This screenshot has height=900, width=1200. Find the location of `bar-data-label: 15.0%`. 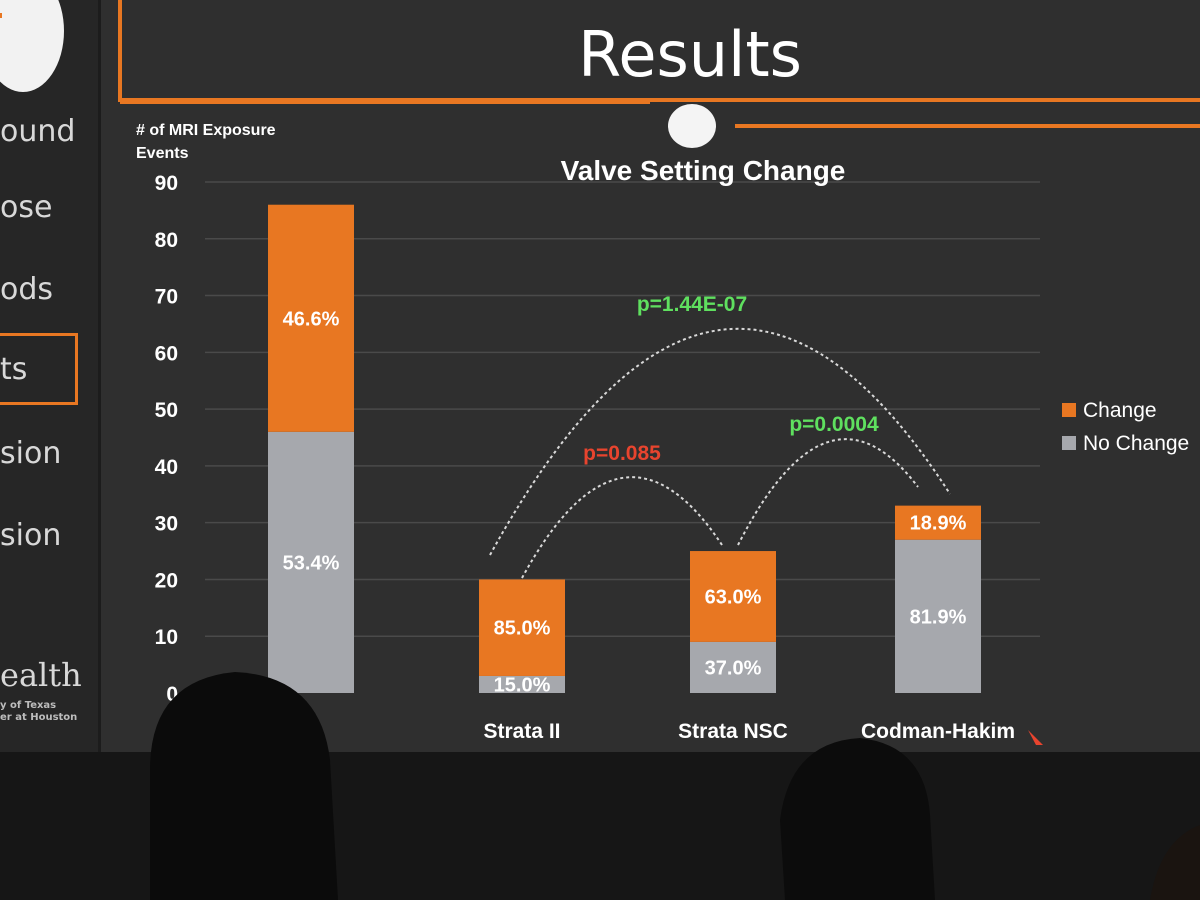

bar-data-label: 15.0% is located at coordinates (522, 685).